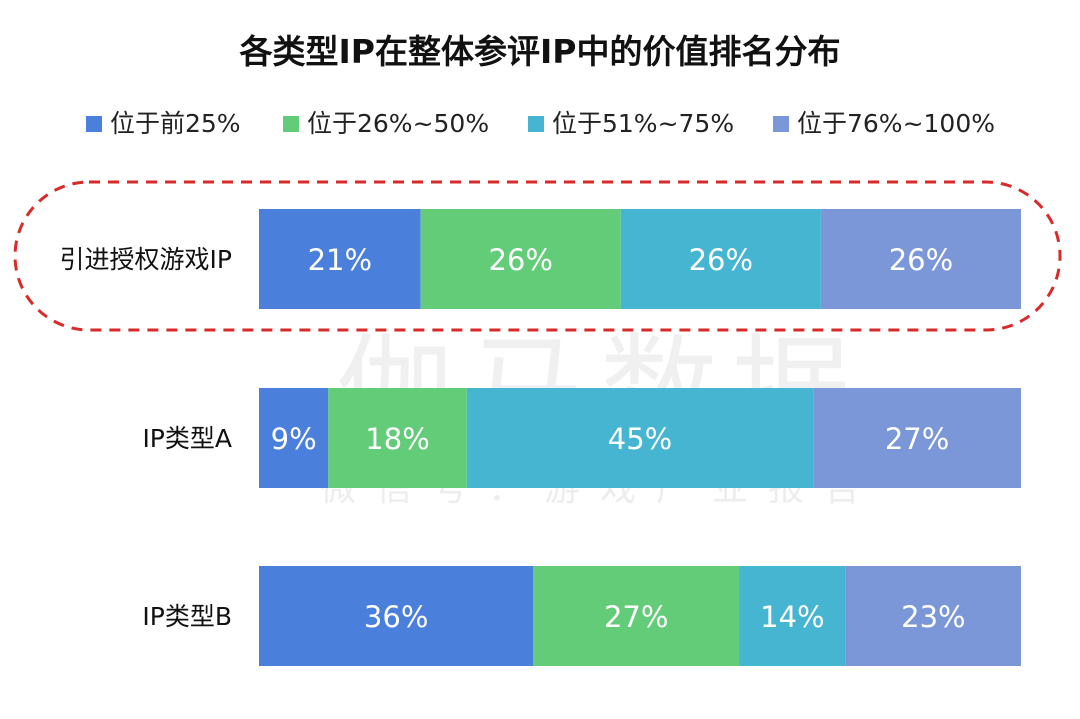 Image resolution: width=1080 pixels, height=719 pixels. I want to click on bar-value-label: 9%, so click(294, 439).